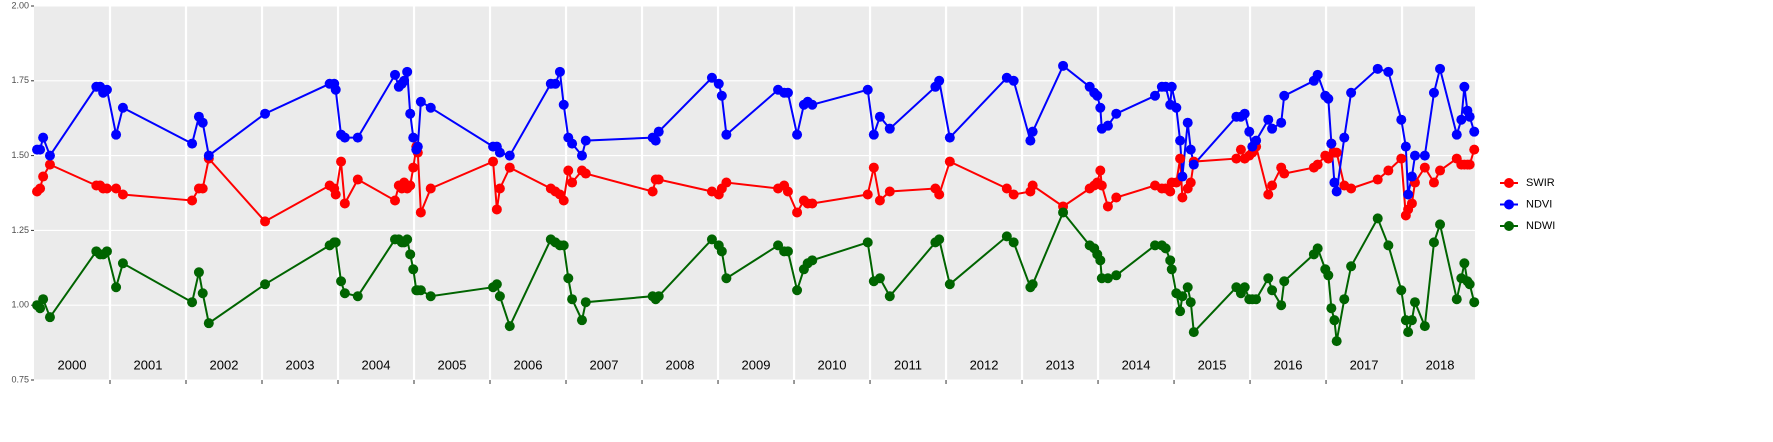 The width and height of the screenshot is (1773, 442). What do you see at coordinates (528, 364) in the screenshot?
I see `year-label: 2006` at bounding box center [528, 364].